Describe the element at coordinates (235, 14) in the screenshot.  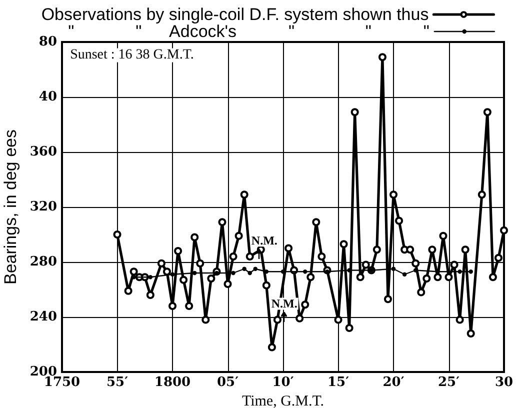
I see `legend-label: Observations by single-coil D.F. system shown thus` at that location.